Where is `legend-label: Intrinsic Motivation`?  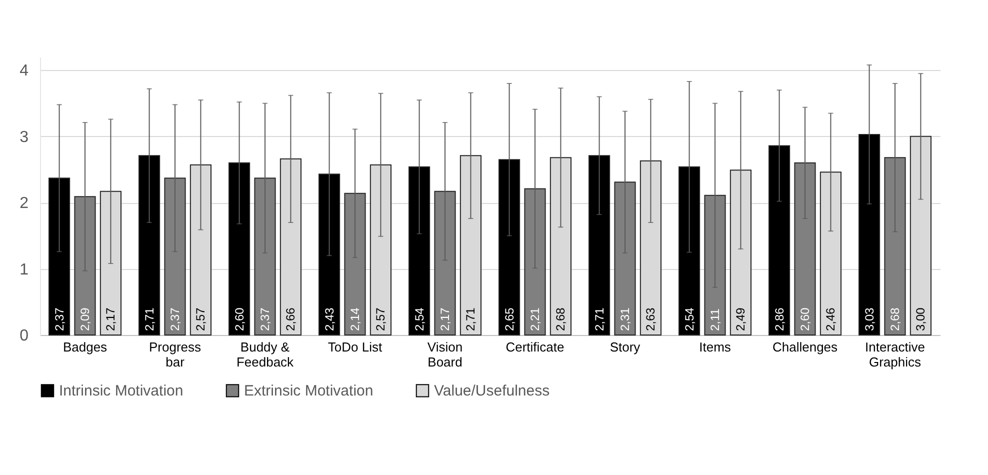 legend-label: Intrinsic Motivation is located at coordinates (121, 391).